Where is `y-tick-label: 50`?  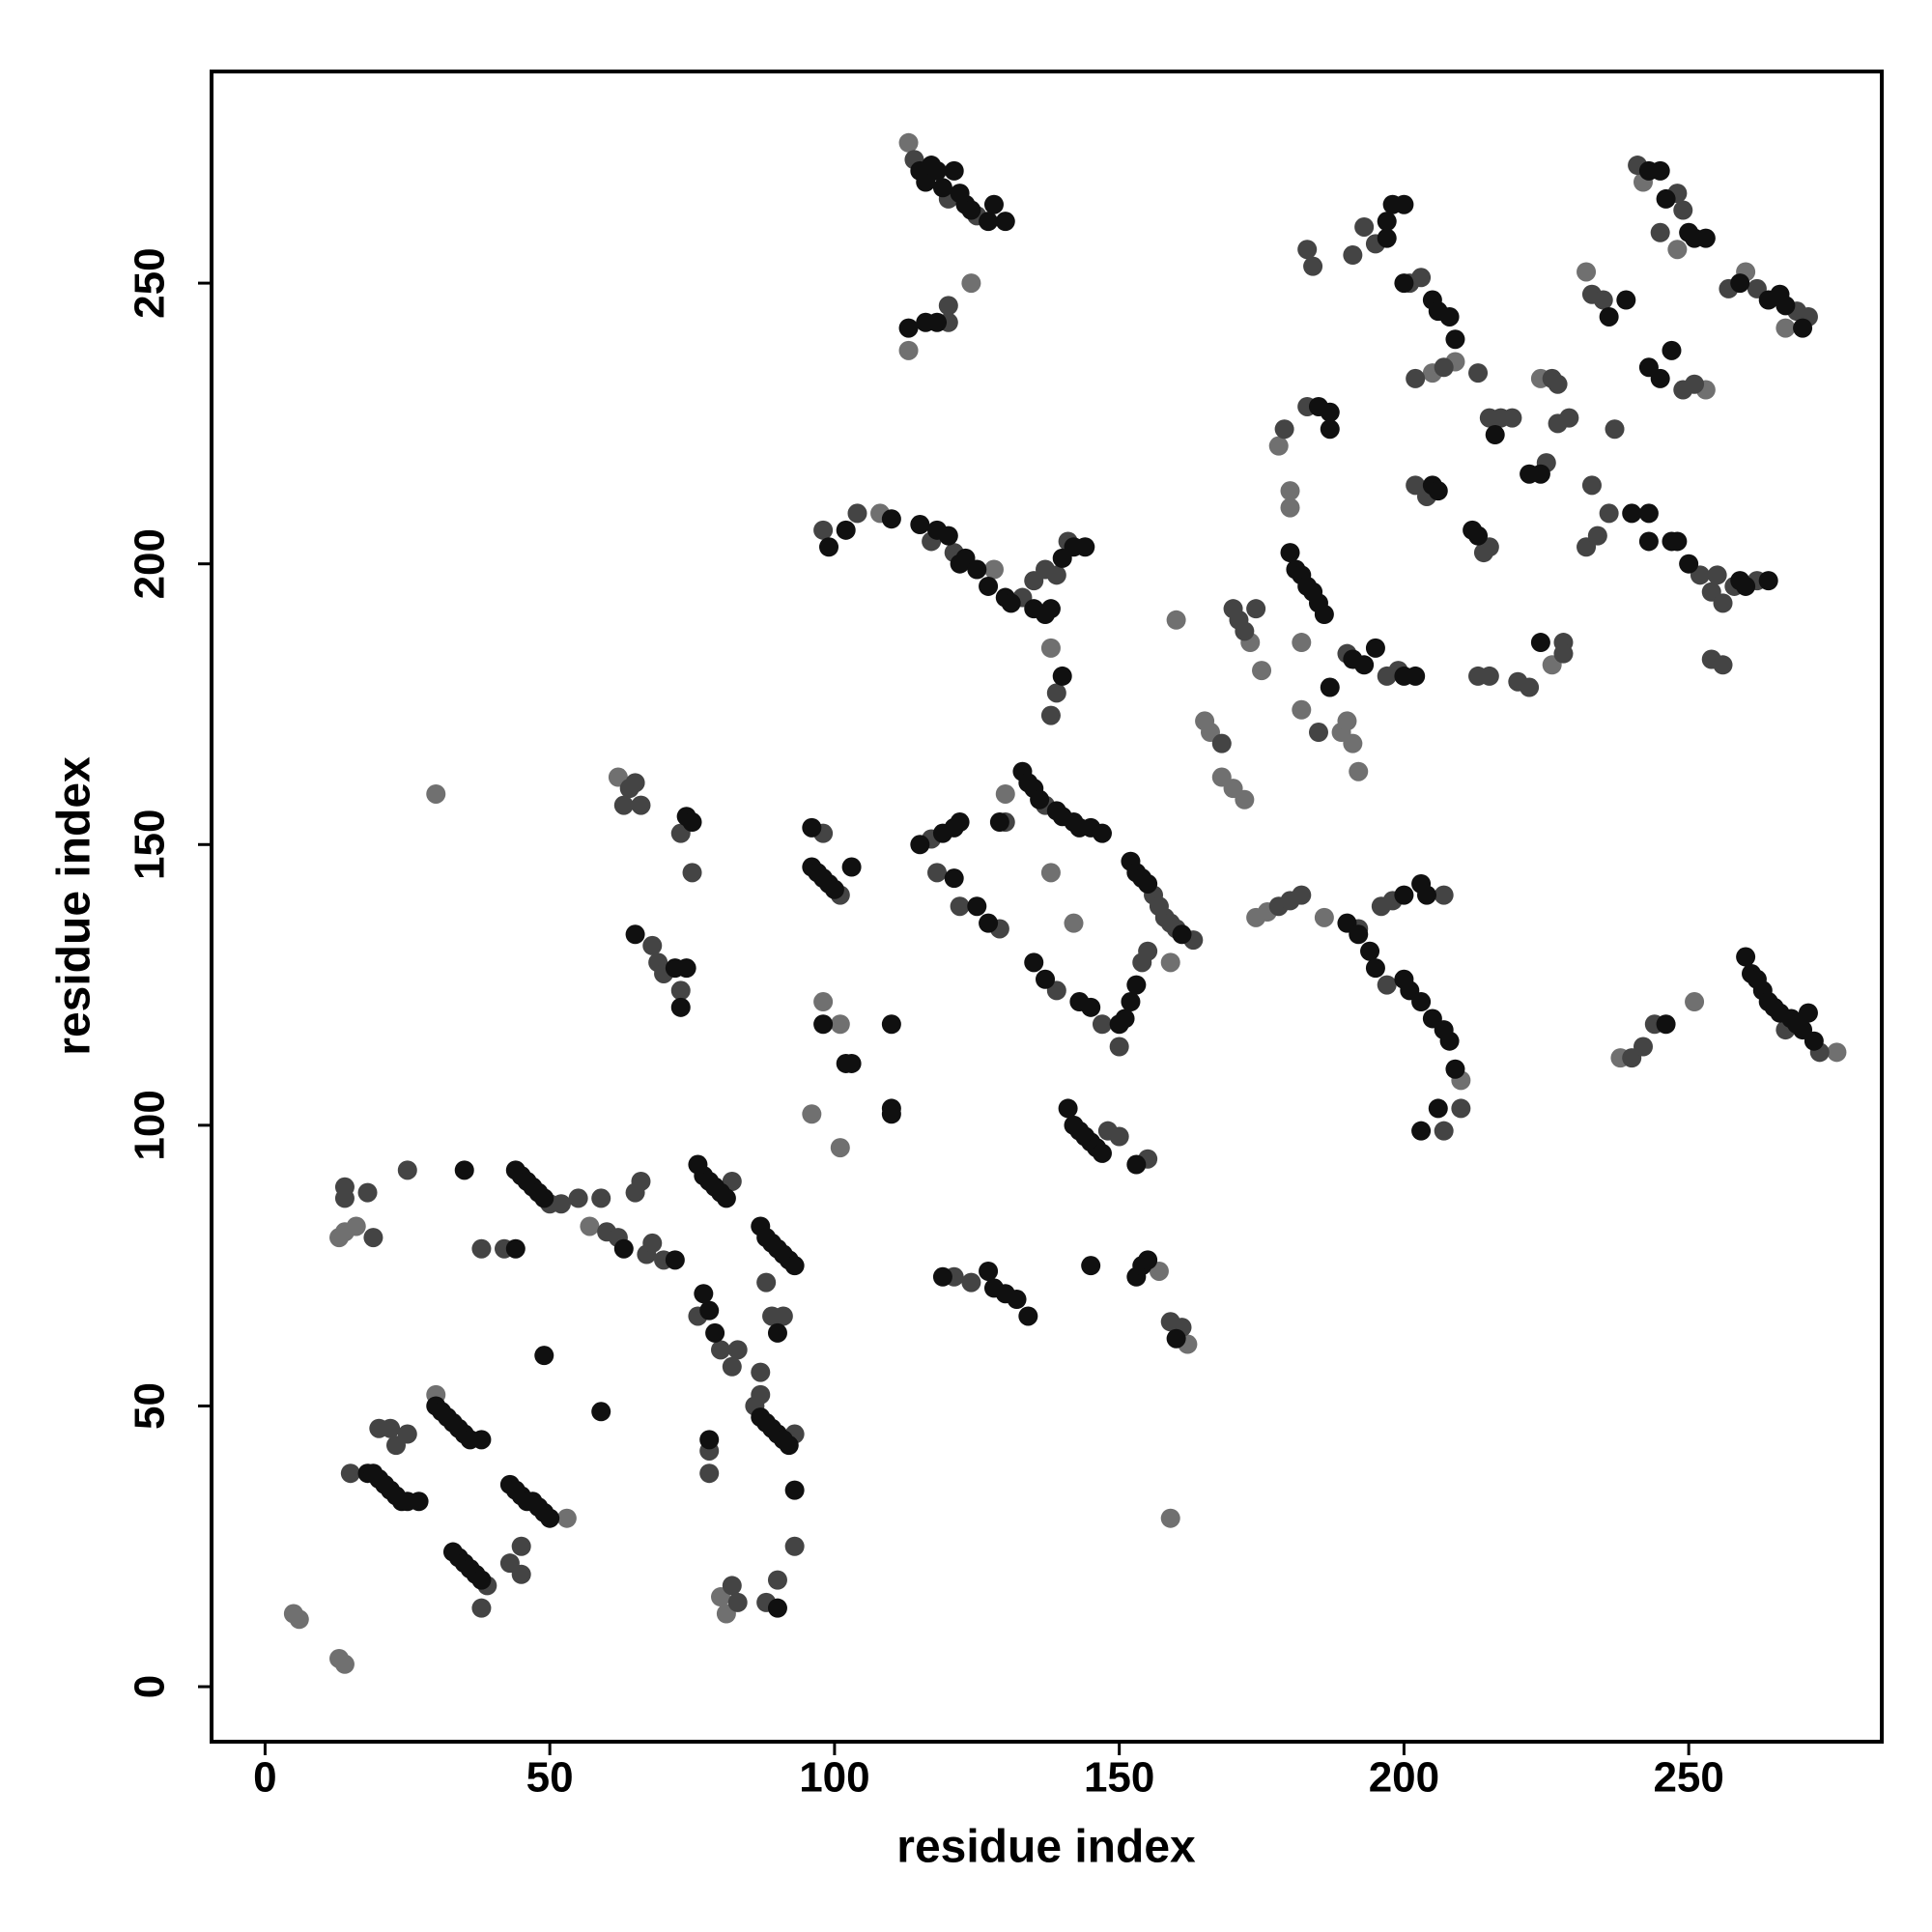 y-tick-label: 50 is located at coordinates (150, 1406).